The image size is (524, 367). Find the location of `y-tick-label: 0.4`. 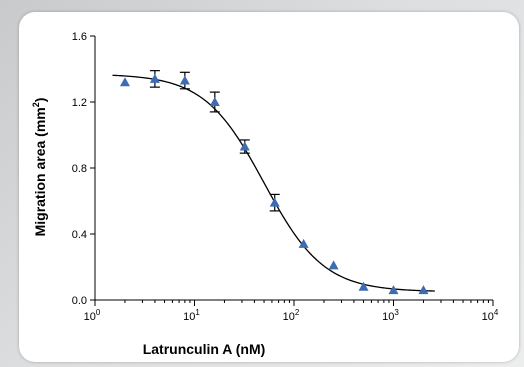

y-tick-label: 0.4 is located at coordinates (79, 235).